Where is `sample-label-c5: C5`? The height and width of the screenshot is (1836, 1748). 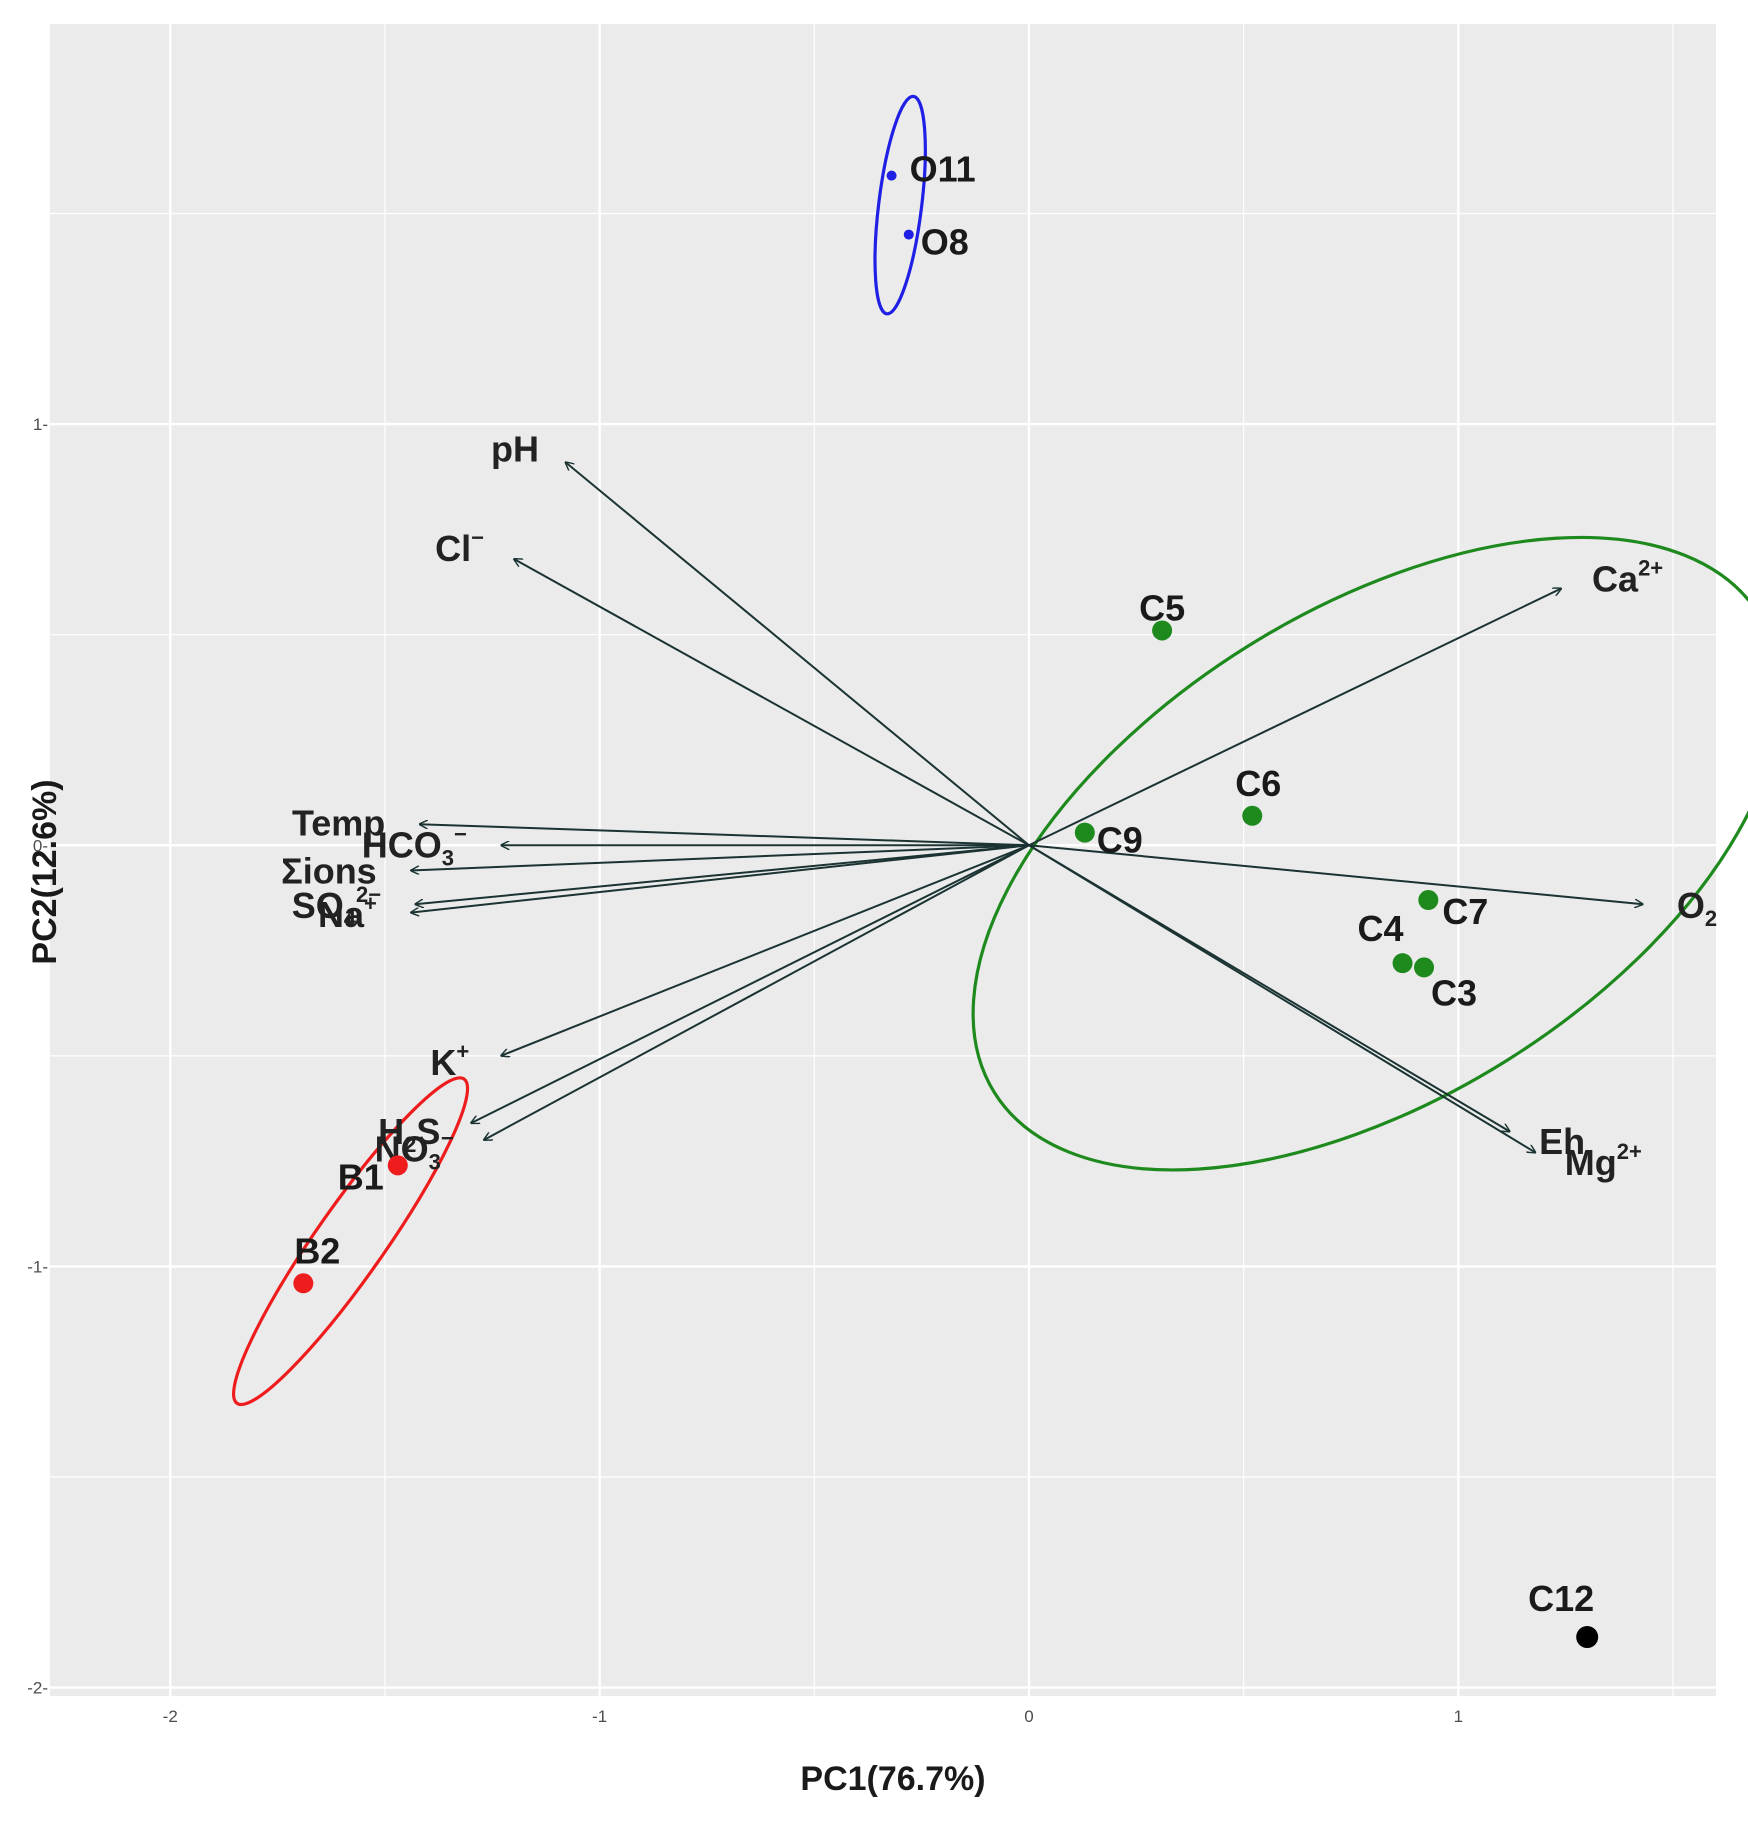
sample-label-c5: C5 is located at coordinates (1162, 607).